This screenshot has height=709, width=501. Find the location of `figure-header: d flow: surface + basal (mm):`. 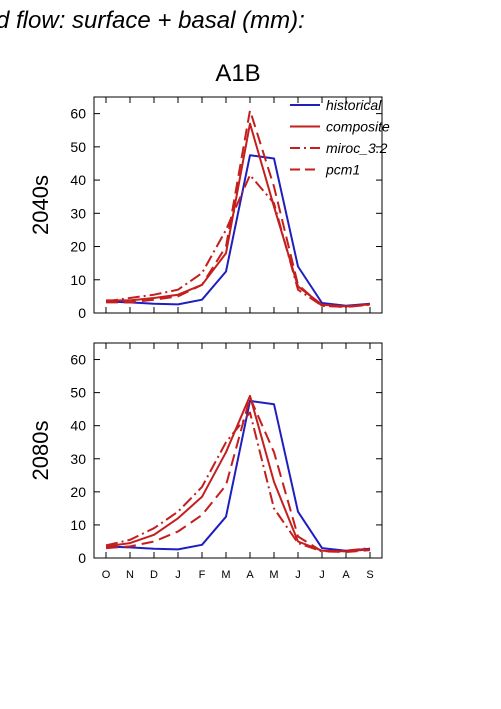

figure-header: d flow: surface + basal (mm): is located at coordinates (152, 20).